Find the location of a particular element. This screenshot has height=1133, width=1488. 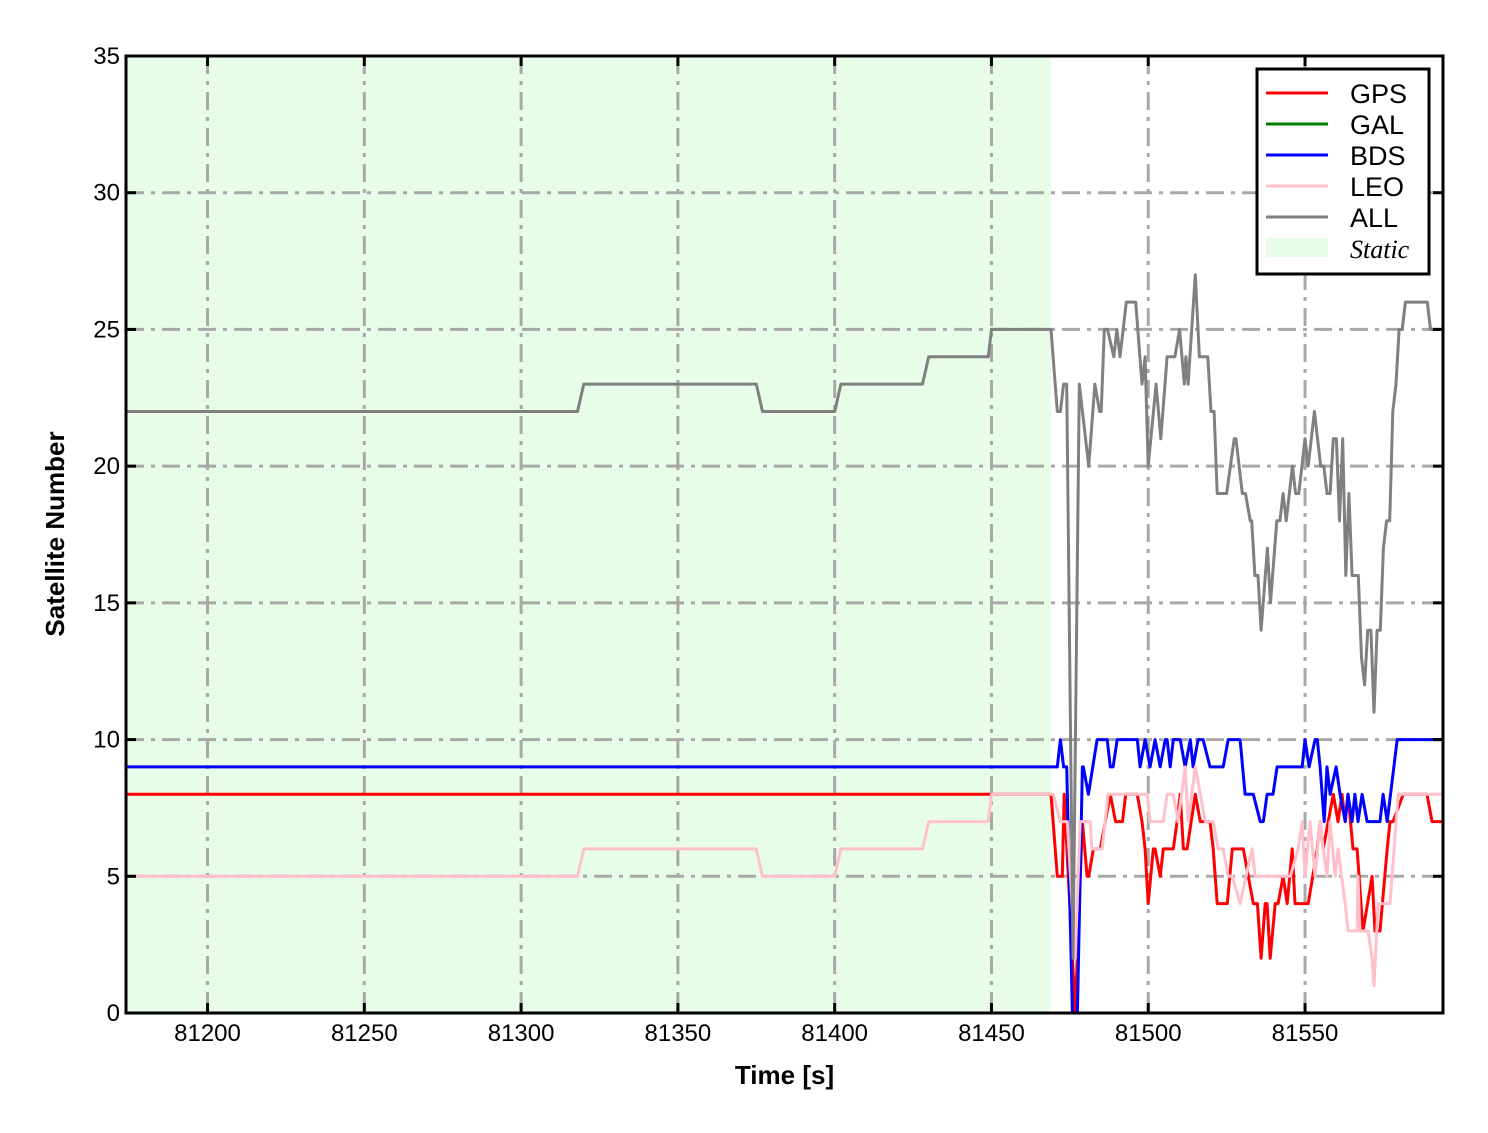

y-tick-label: 30 is located at coordinates (106, 193).